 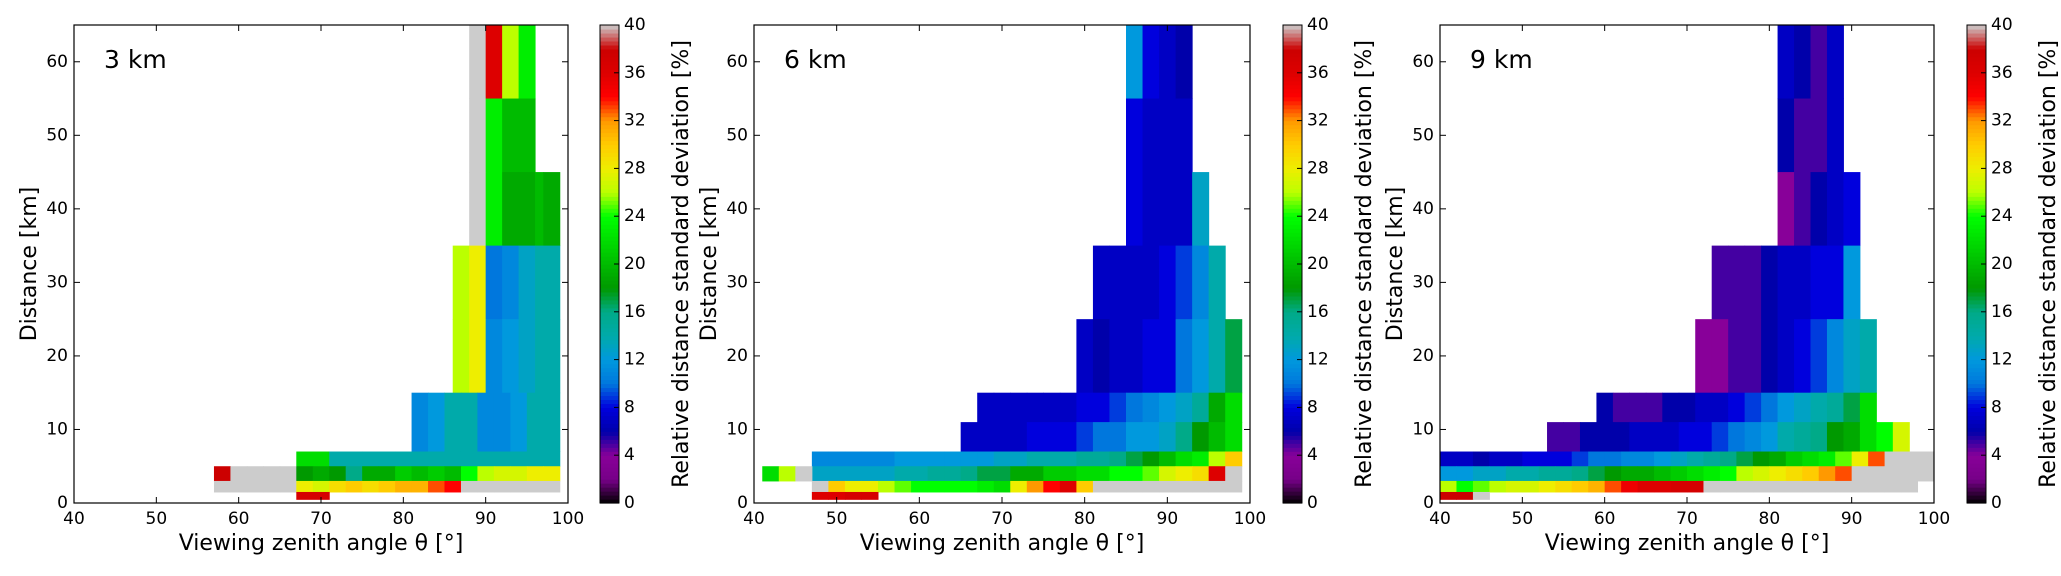 What do you see at coordinates (1687, 519) in the screenshot?
I see `x-tick-label: 70` at bounding box center [1687, 519].